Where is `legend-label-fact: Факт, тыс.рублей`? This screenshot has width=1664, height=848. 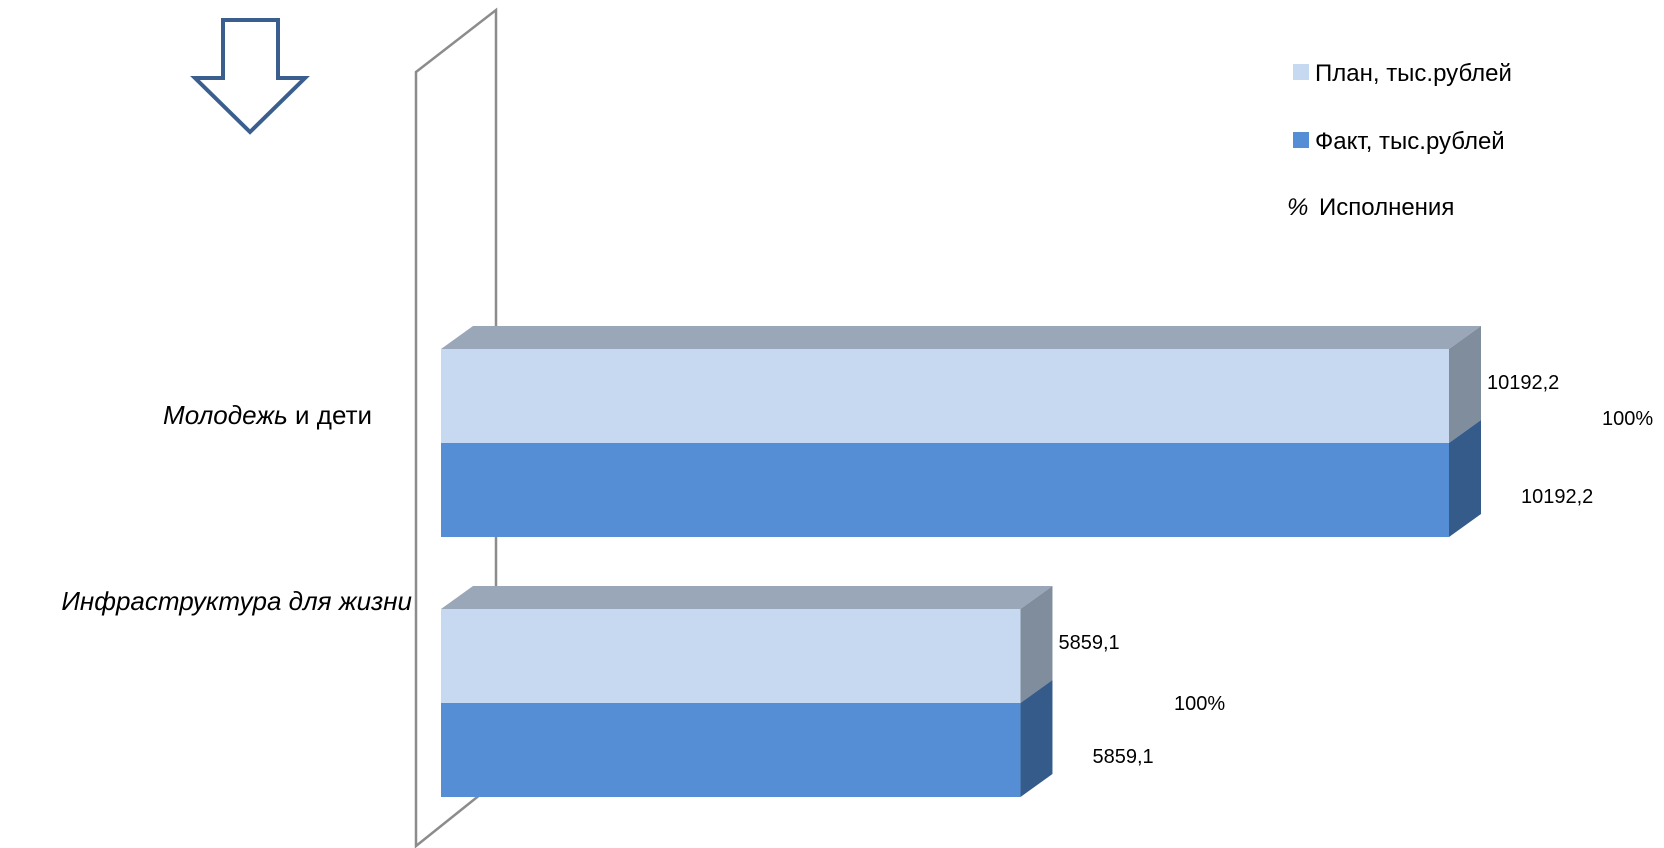
legend-label-fact: Факт, тыс.рублей is located at coordinates (1410, 141).